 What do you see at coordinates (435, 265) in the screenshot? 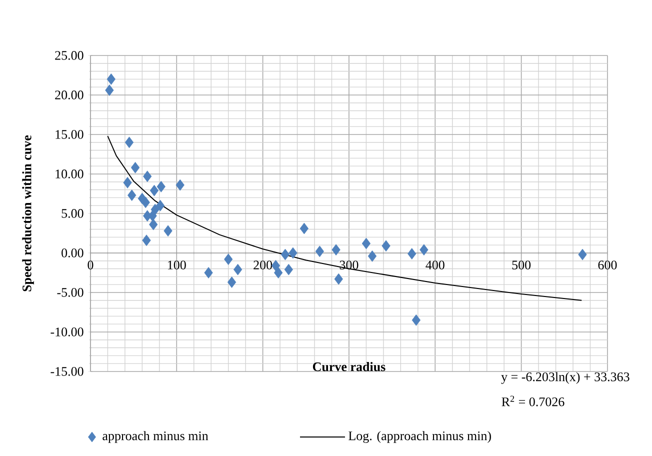
I see `x-tick-label: 400` at bounding box center [435, 265].